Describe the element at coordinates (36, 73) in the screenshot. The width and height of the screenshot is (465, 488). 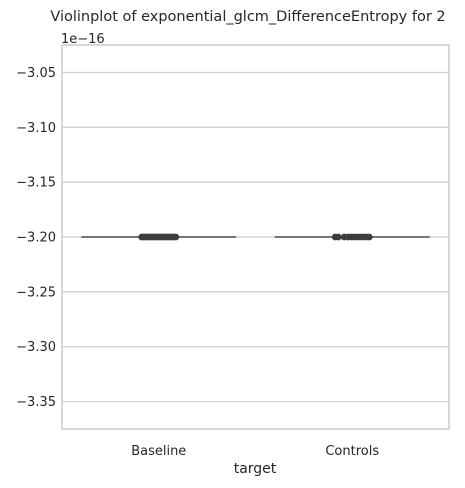
I see `y-tick-label: −3.05` at that location.